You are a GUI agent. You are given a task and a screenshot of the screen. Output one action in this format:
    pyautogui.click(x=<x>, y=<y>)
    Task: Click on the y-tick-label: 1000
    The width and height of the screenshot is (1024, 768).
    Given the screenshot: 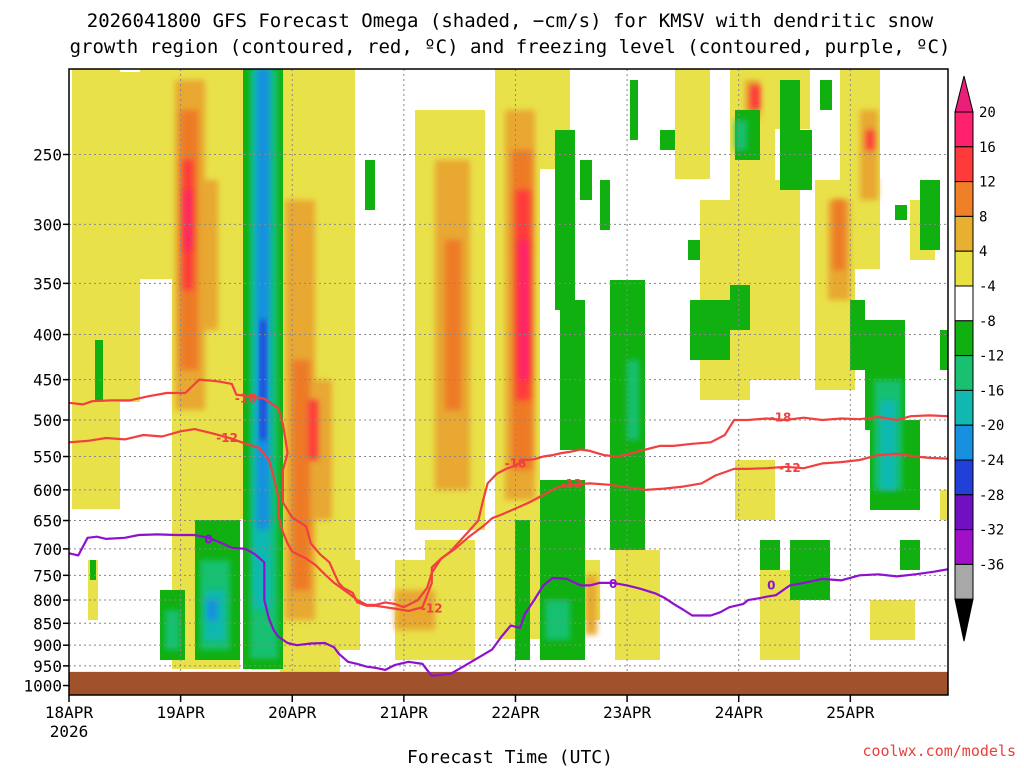 What is the action you would take?
    pyautogui.click(x=42, y=686)
    